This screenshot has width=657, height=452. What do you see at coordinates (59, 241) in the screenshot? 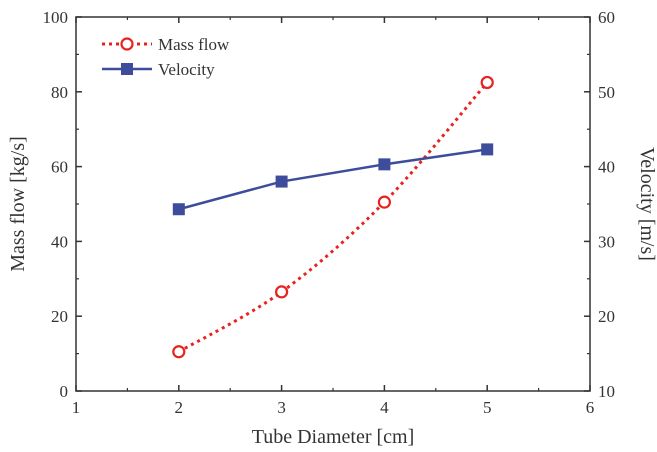
I see `y-left-tick-label: 40` at bounding box center [59, 241].